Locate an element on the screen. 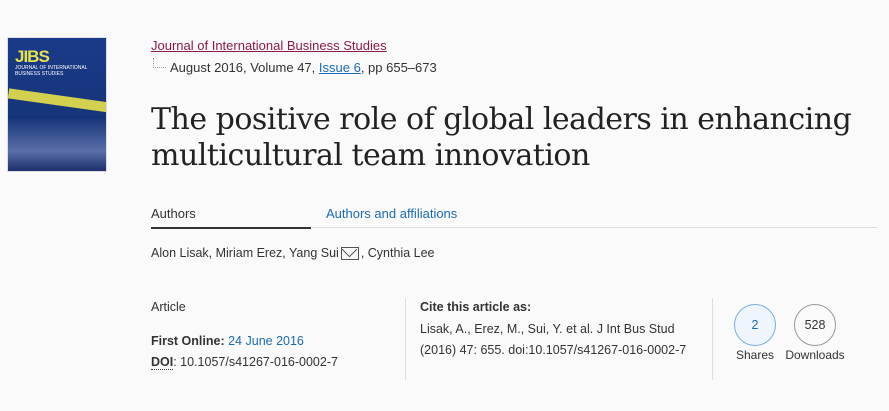 This screenshot has width=889, height=411. downloads-count: 528 is located at coordinates (815, 325).